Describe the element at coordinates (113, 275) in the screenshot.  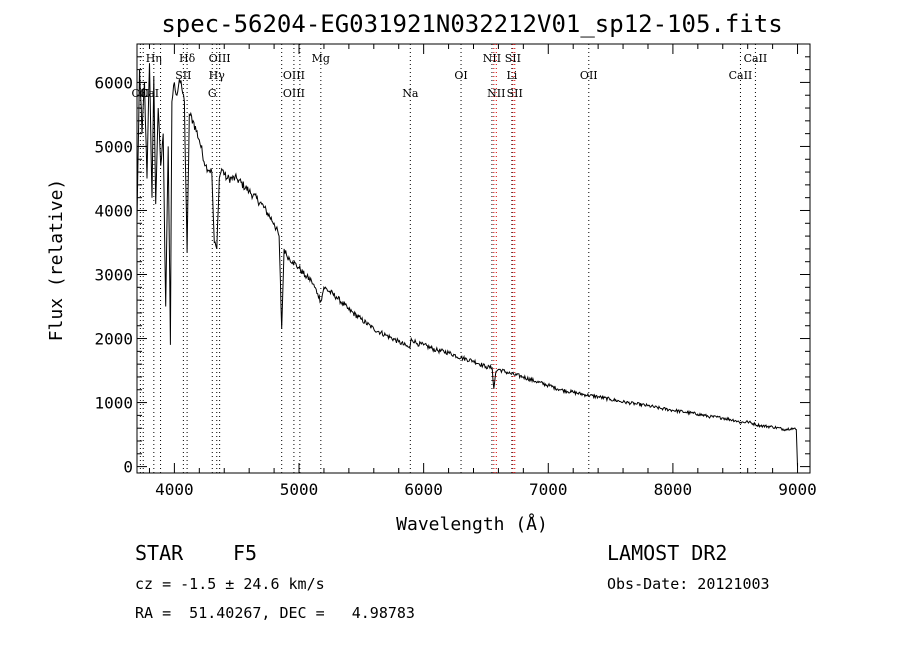
I see `y-tick-label: 3000` at that location.